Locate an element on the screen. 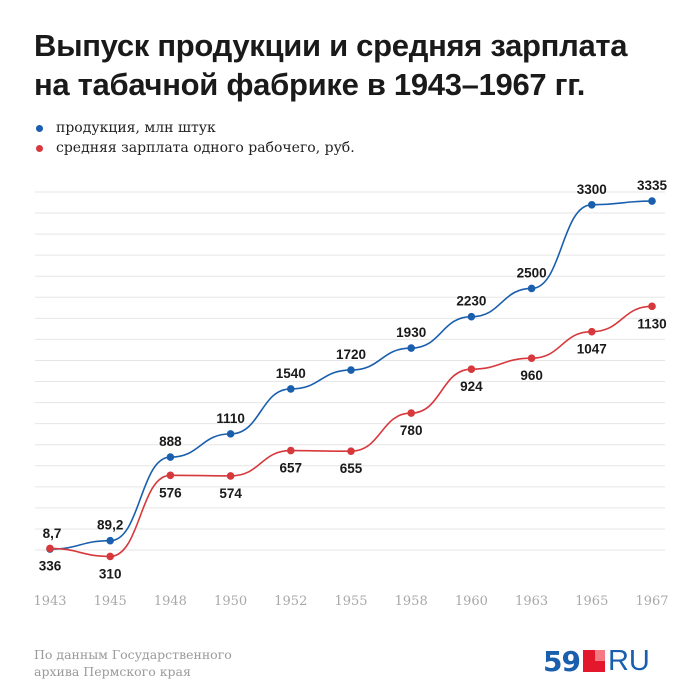 The width and height of the screenshot is (700, 700). x-tick-label: 1967 is located at coordinates (651, 601).